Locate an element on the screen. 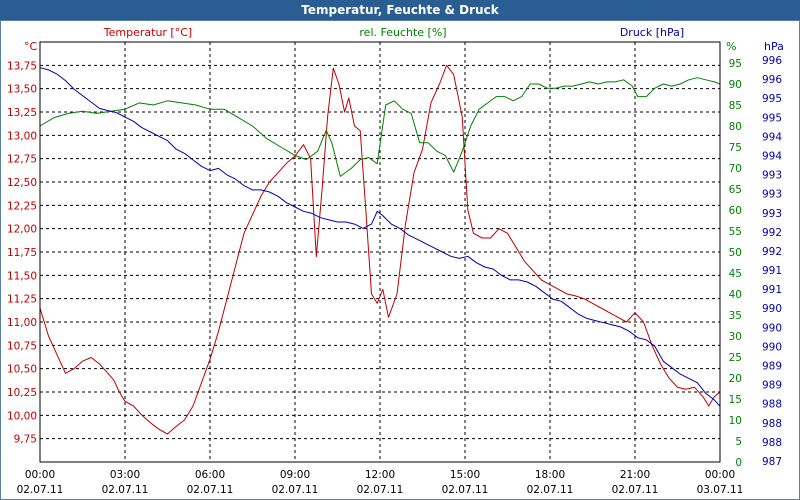 The width and height of the screenshot is (800, 500). temperature-tick-label: 11,50 is located at coordinates (22, 276).